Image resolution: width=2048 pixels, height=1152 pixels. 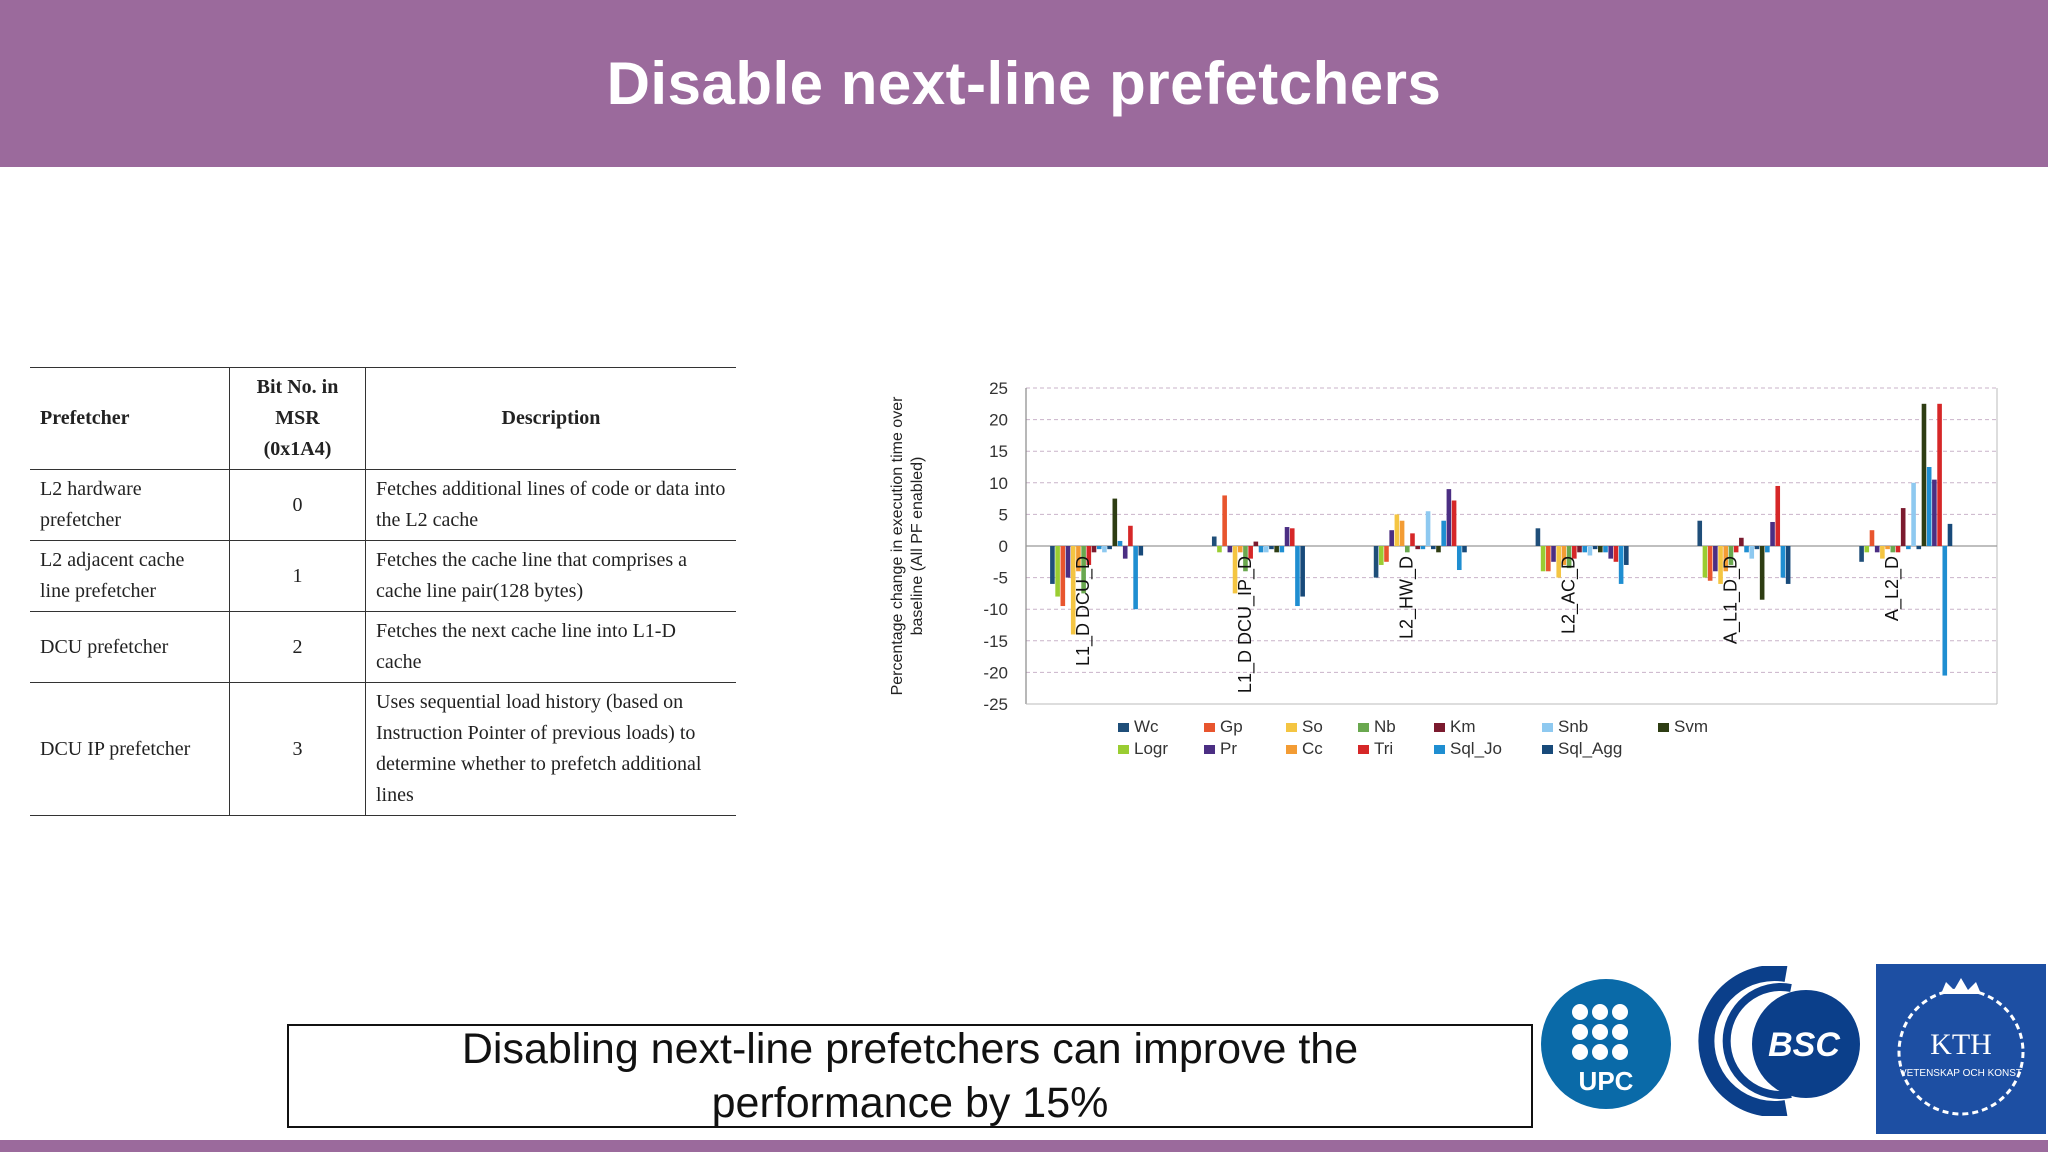 I want to click on upc-logo-dots, so click(x=1600, y=1032).